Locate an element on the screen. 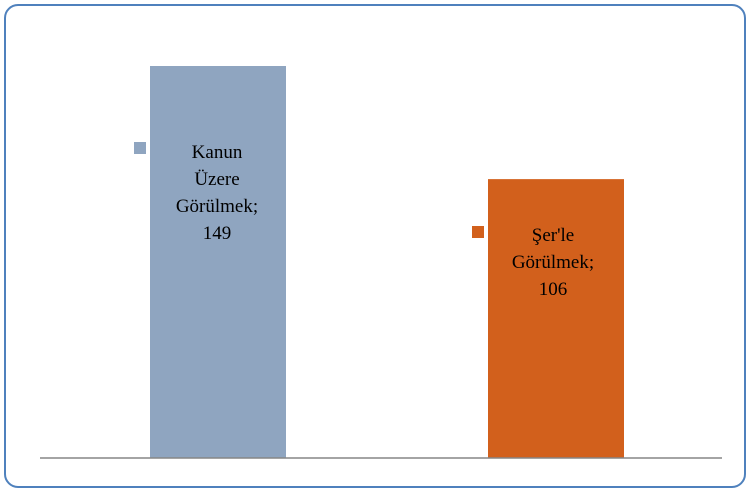 The image size is (754, 495). data-label-2-line-1: Şer'le is located at coordinates (553, 235).